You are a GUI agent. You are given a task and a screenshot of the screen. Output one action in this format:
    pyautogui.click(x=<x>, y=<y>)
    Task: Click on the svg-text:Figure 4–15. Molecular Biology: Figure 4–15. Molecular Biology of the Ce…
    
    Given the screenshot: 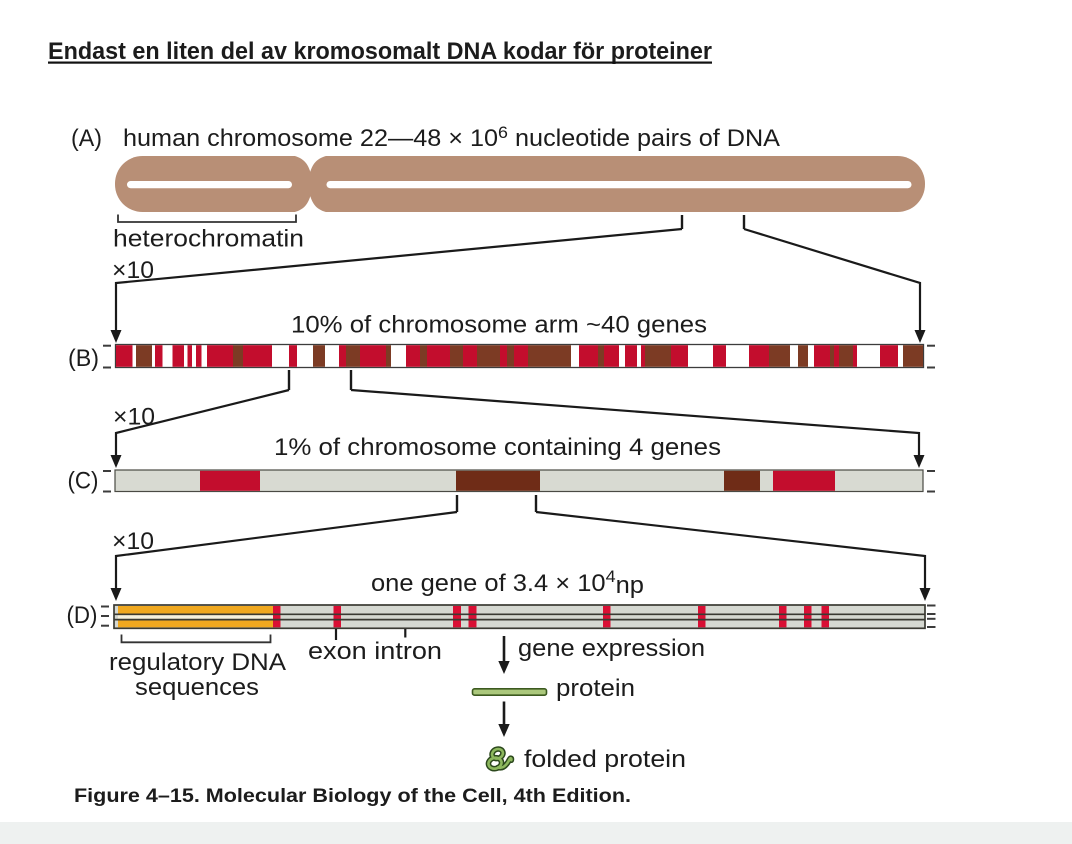 What is the action you would take?
    pyautogui.click(x=352, y=796)
    